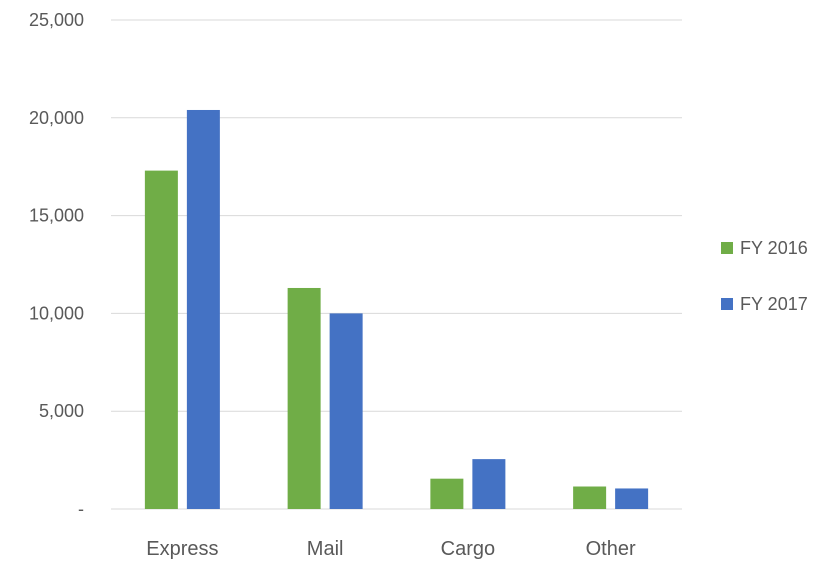 The image size is (828, 566). I want to click on bar-cargo-fy-2017, so click(489, 484).